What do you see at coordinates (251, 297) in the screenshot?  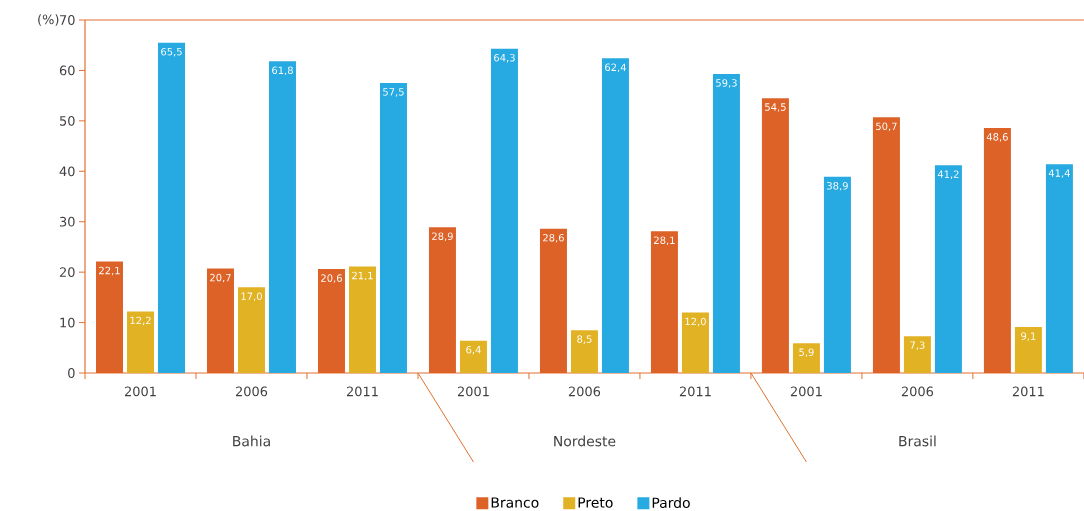 I see `data-label: 17,0` at bounding box center [251, 297].